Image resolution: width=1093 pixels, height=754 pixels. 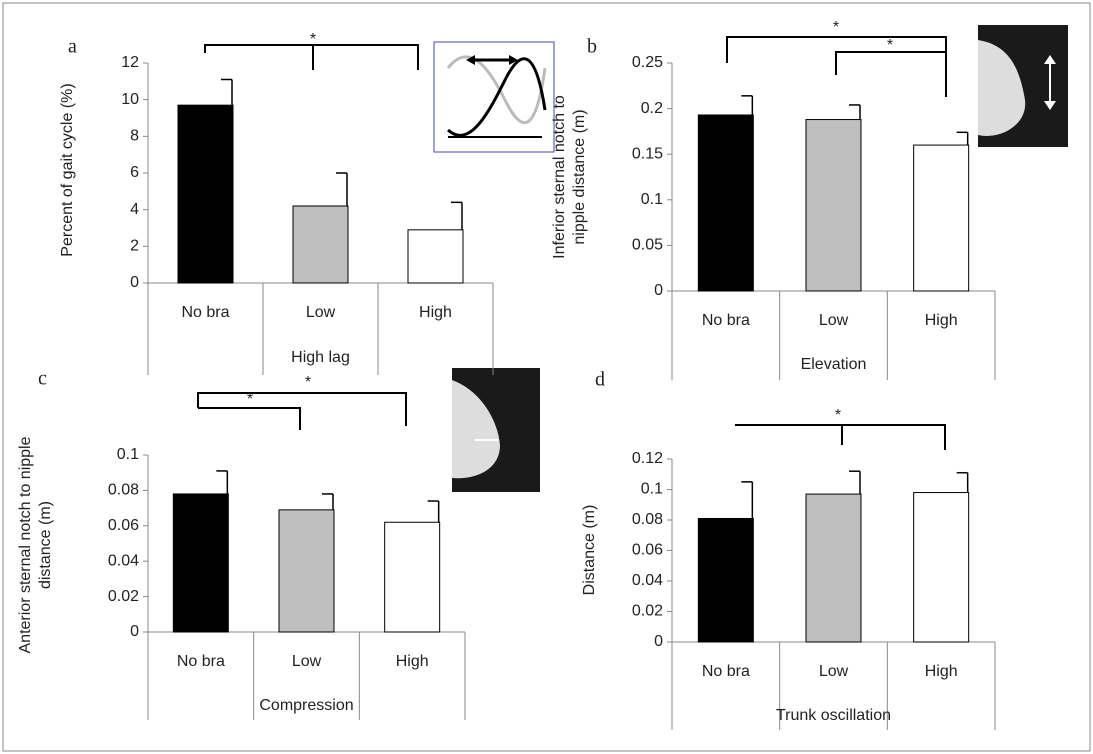 I want to click on y-axis-label: nipple distance (m), so click(x=579, y=176).